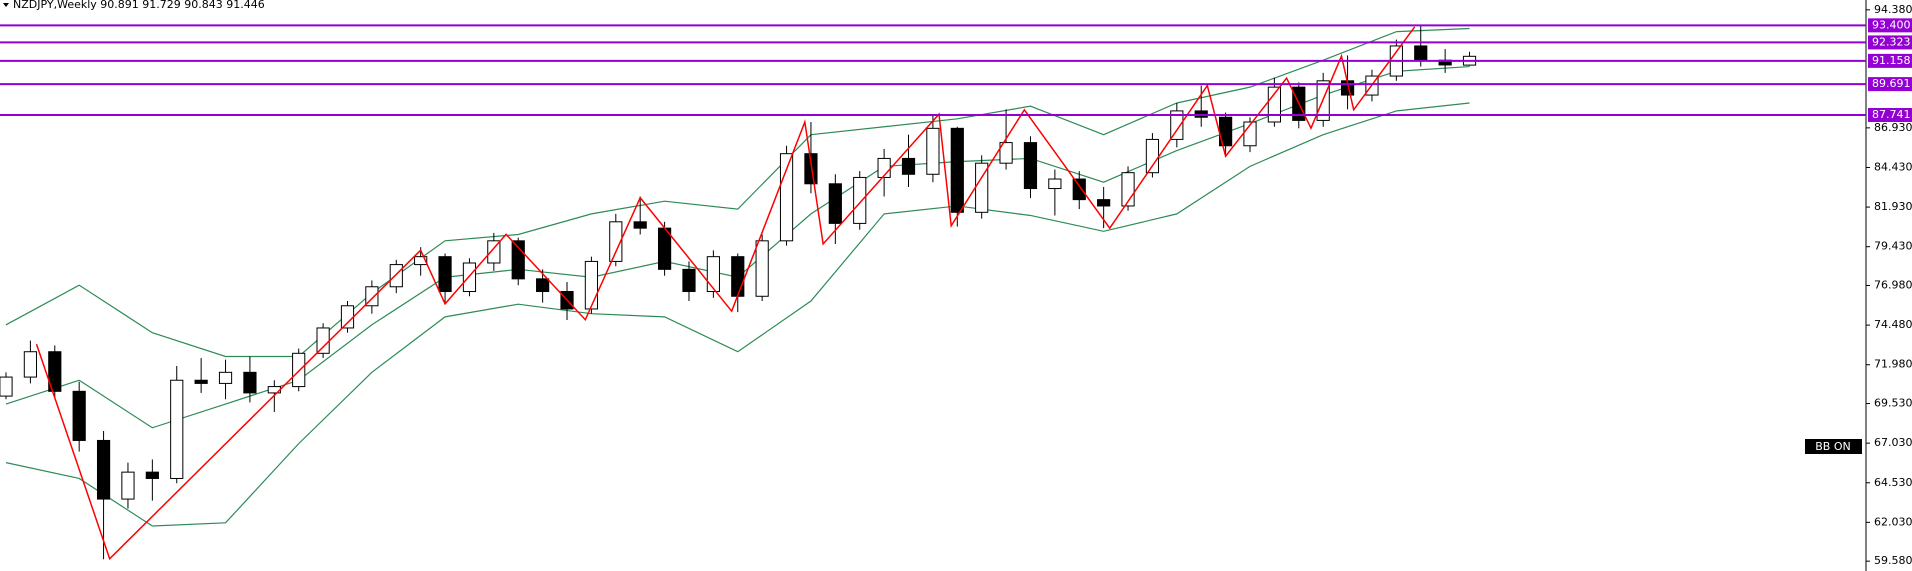  I want to click on level-label: 93.400, so click(1891, 24).